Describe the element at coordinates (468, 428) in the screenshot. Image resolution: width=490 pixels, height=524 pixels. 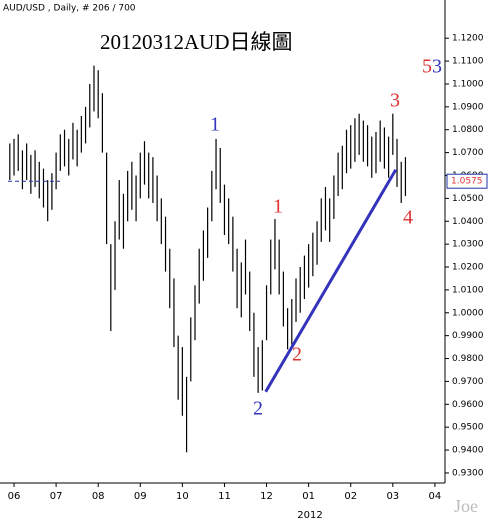
I see `y-tick-label: 0.9500` at that location.